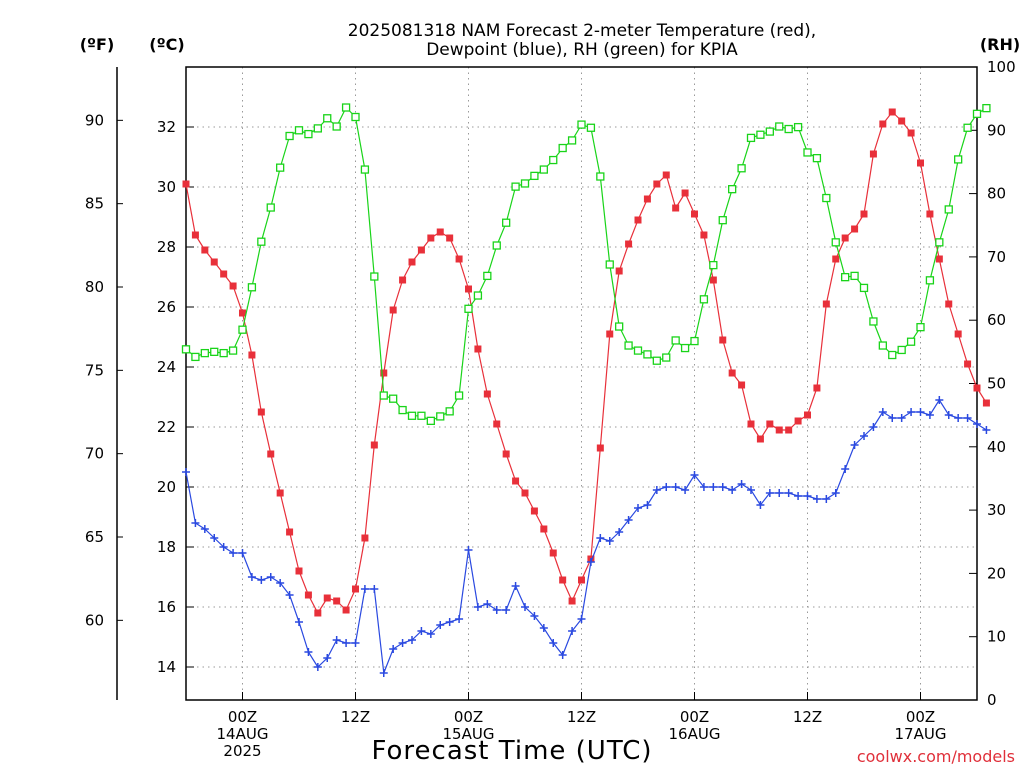  What do you see at coordinates (166, 667) in the screenshot?
I see `celsius-tick-label: 14` at bounding box center [166, 667].